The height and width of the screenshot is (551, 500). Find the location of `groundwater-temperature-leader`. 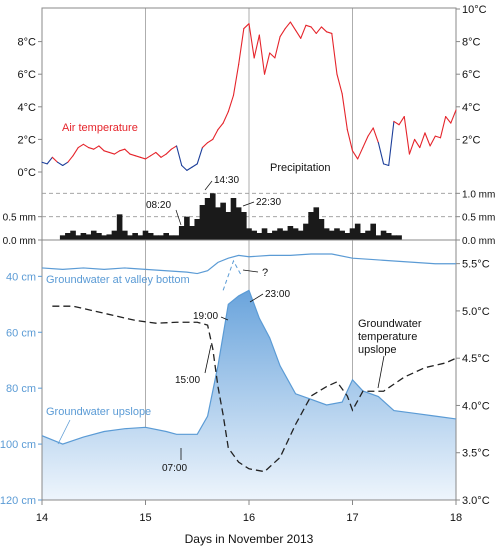

groundwater-temperature-leader is located at coordinates (381, 372).